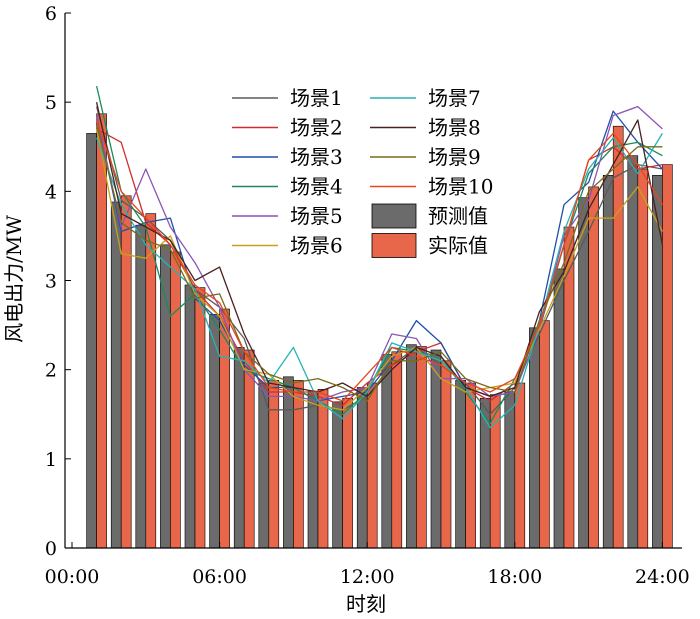  Describe the element at coordinates (51, 549) in the screenshot. I see `y-tick-label: 0` at that location.